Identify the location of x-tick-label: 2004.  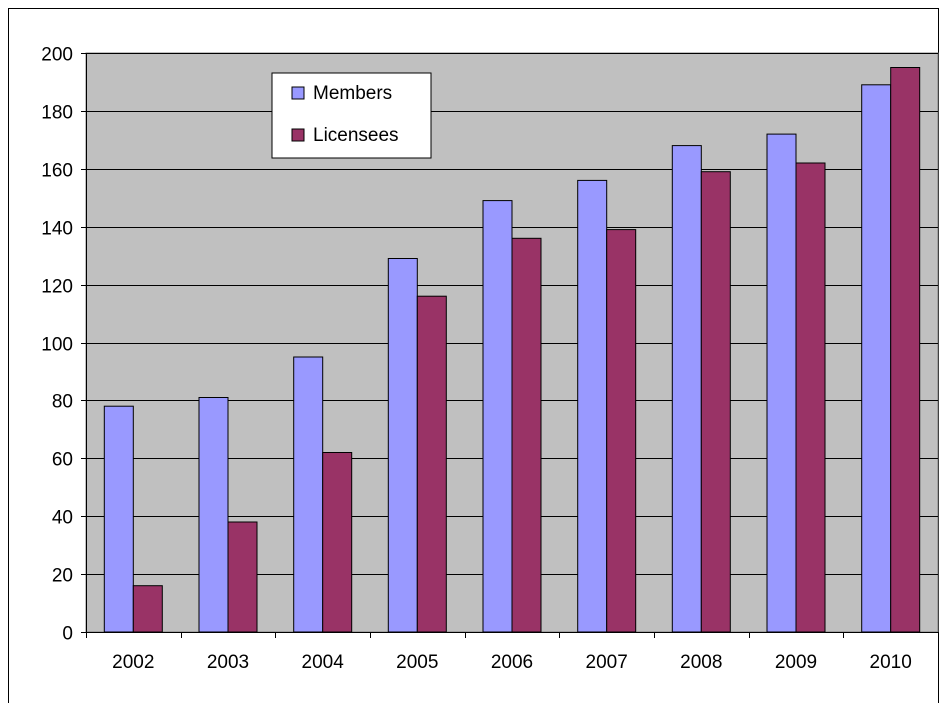
(323, 662).